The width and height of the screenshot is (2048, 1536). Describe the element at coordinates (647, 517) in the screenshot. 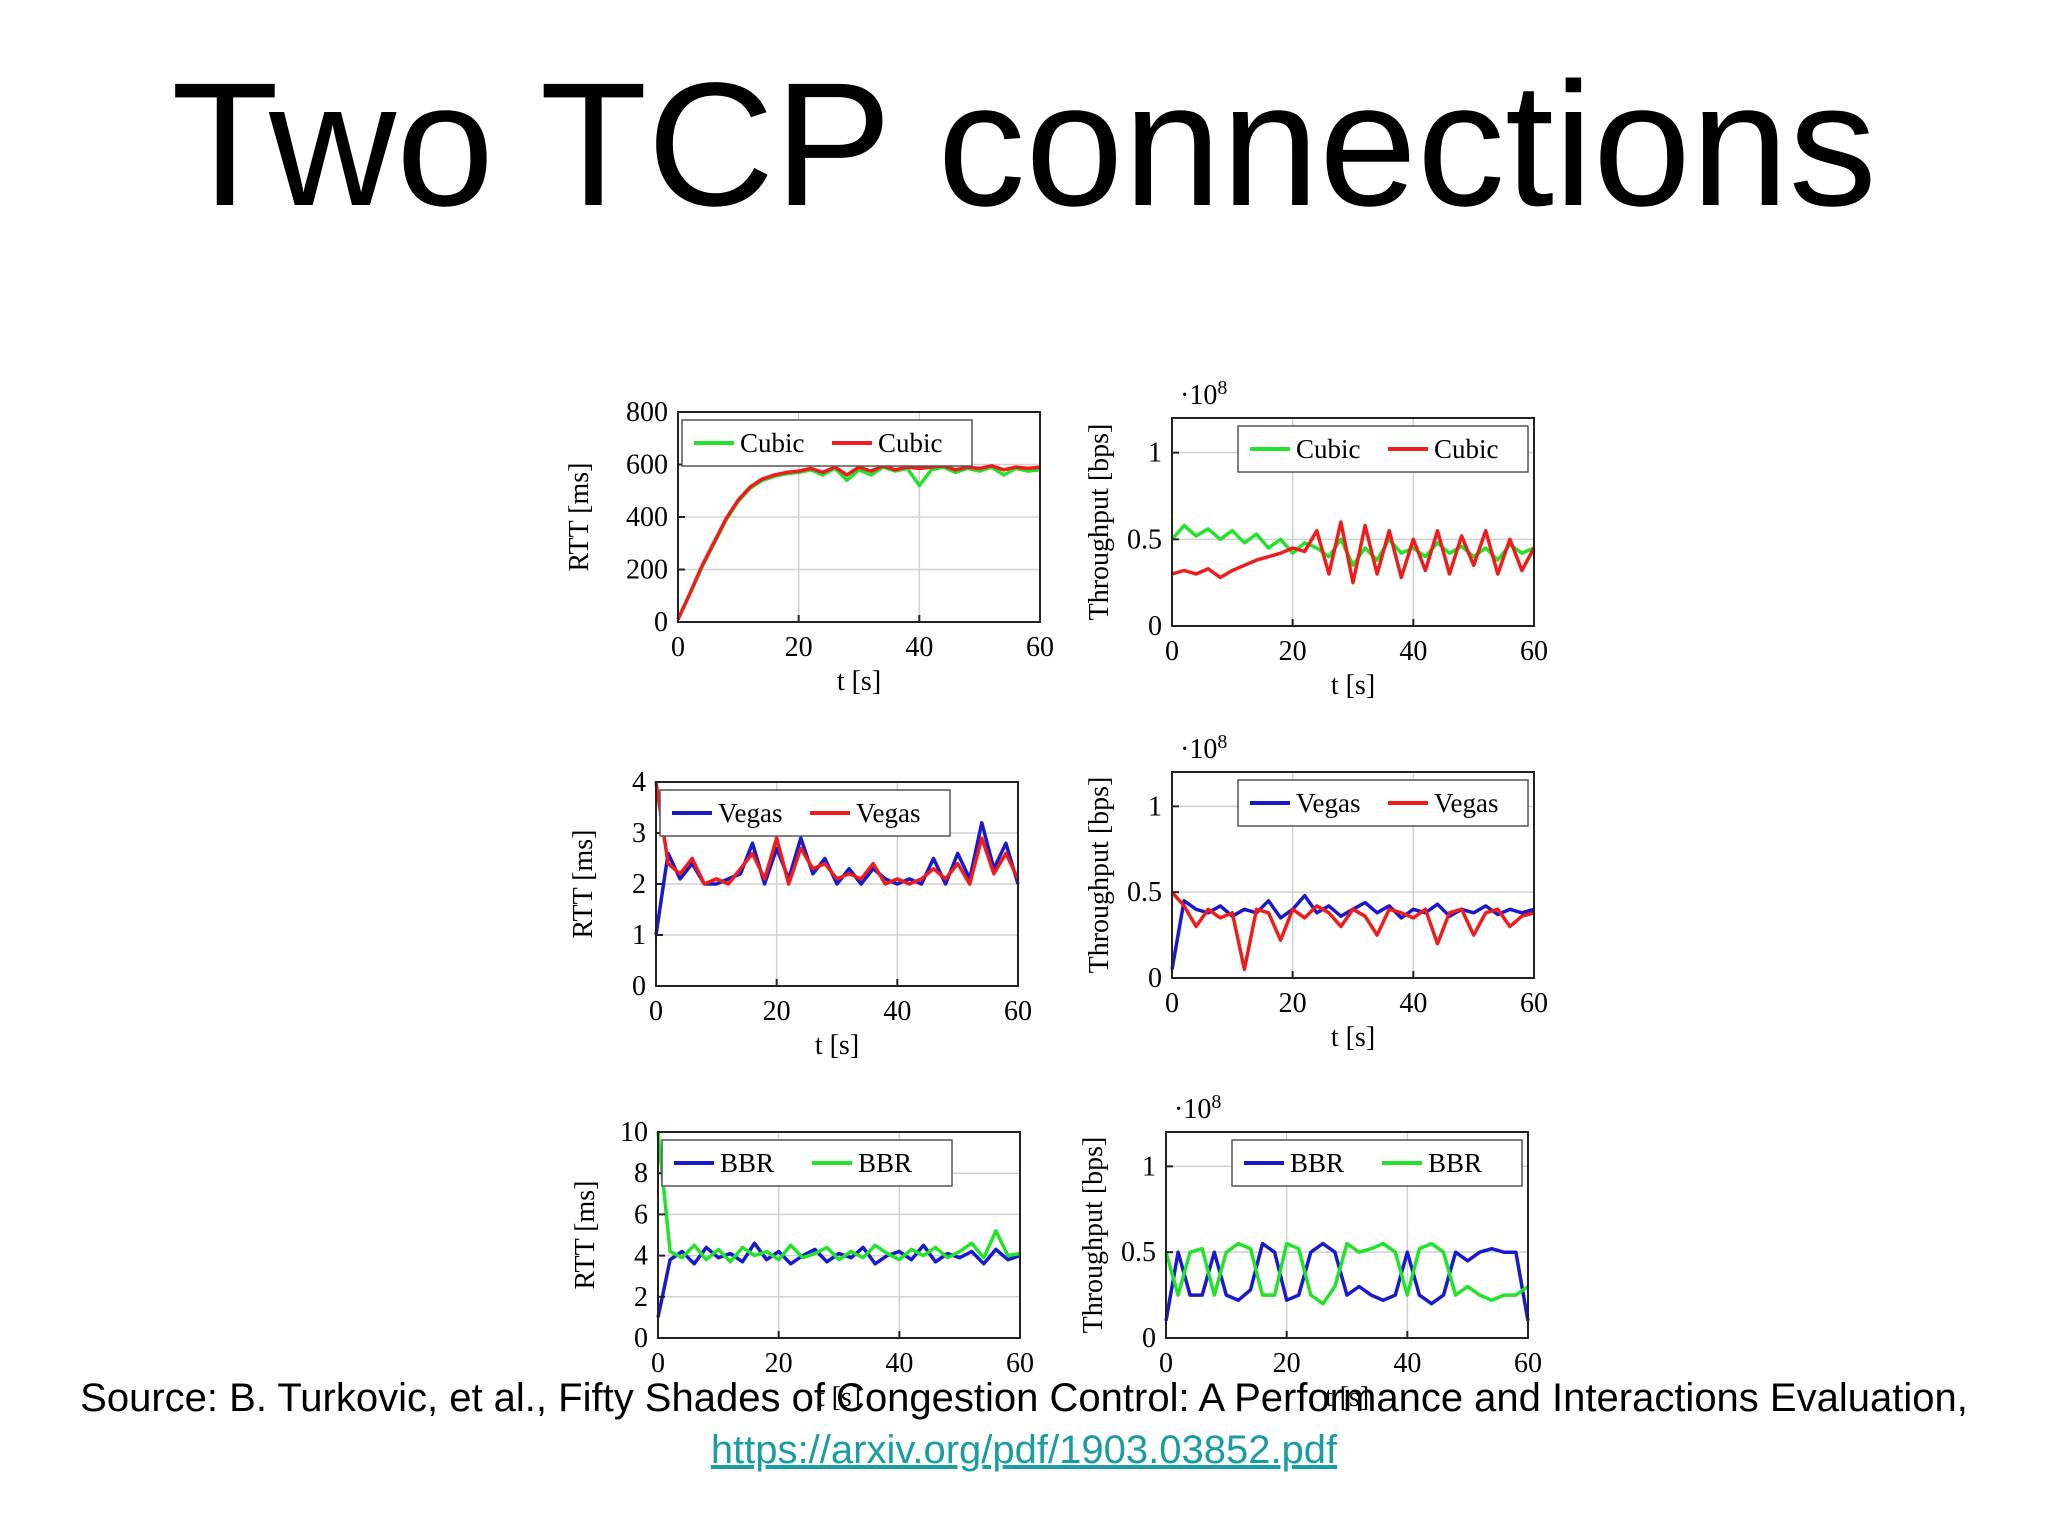

I see `y-tick-label: 400` at that location.